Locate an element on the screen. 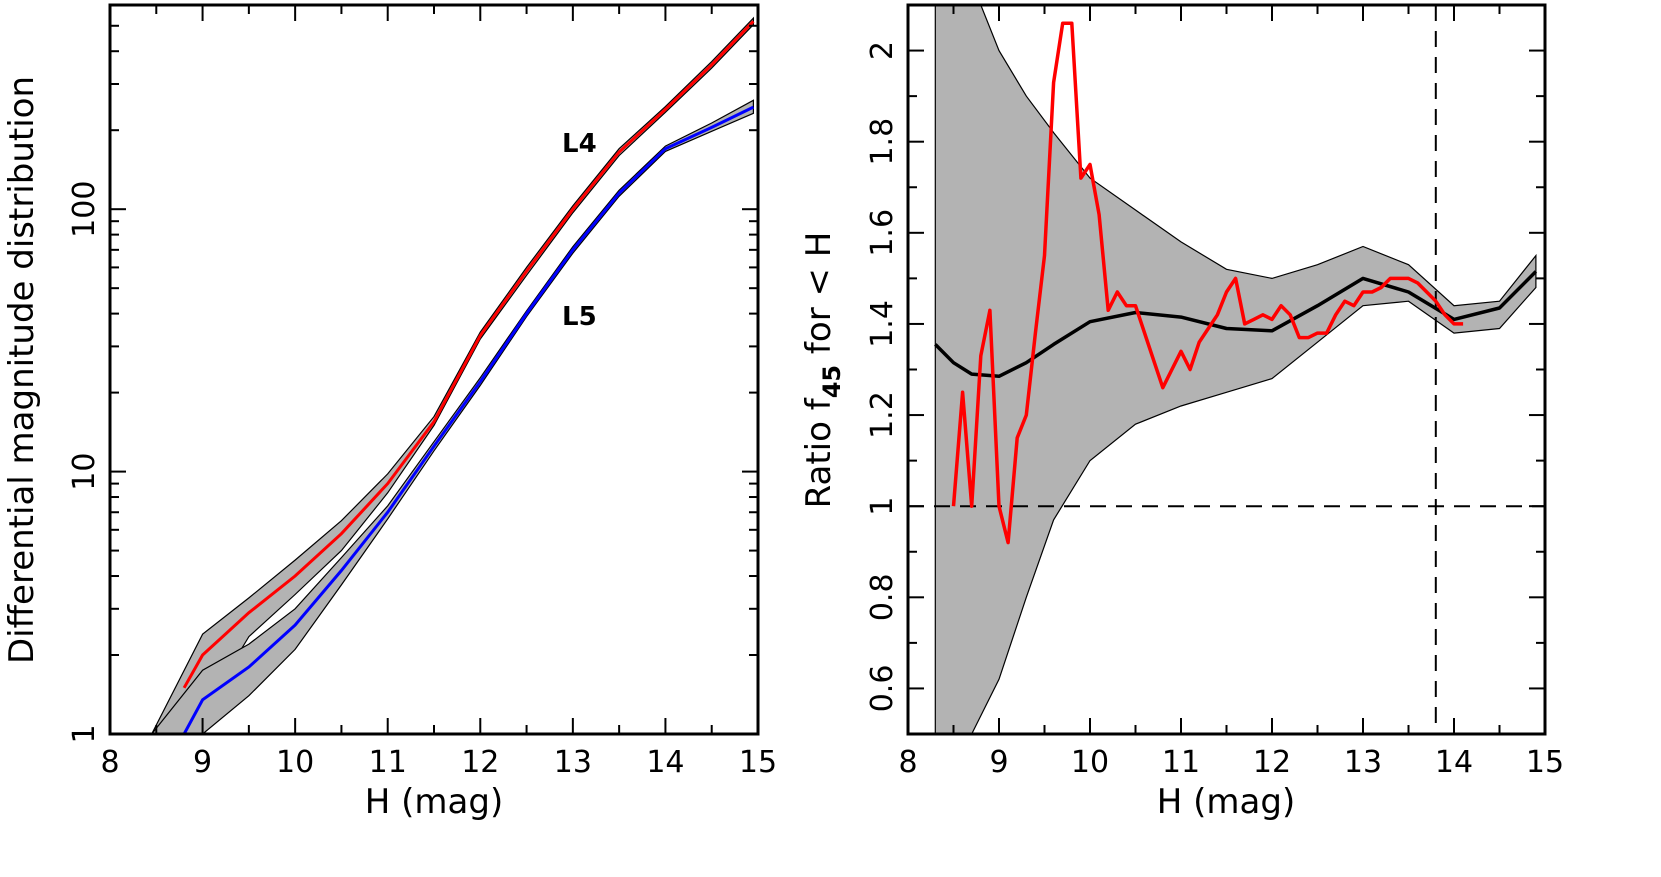 This screenshot has height=877, width=1661. left-y-axis-label: Differential magnitude distribution is located at coordinates (22, 370).